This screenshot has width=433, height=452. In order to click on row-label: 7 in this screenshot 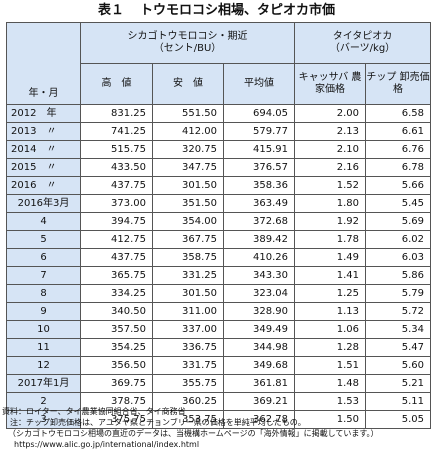, I will do `click(43, 275)`.